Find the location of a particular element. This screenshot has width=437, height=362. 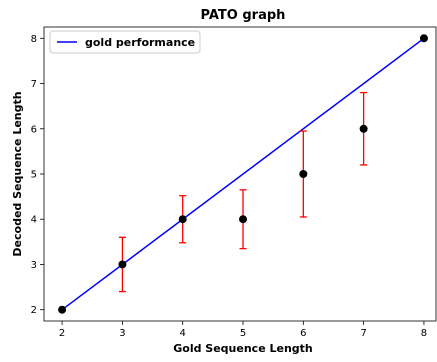

x-tick-label: 8 is located at coordinates (424, 333).